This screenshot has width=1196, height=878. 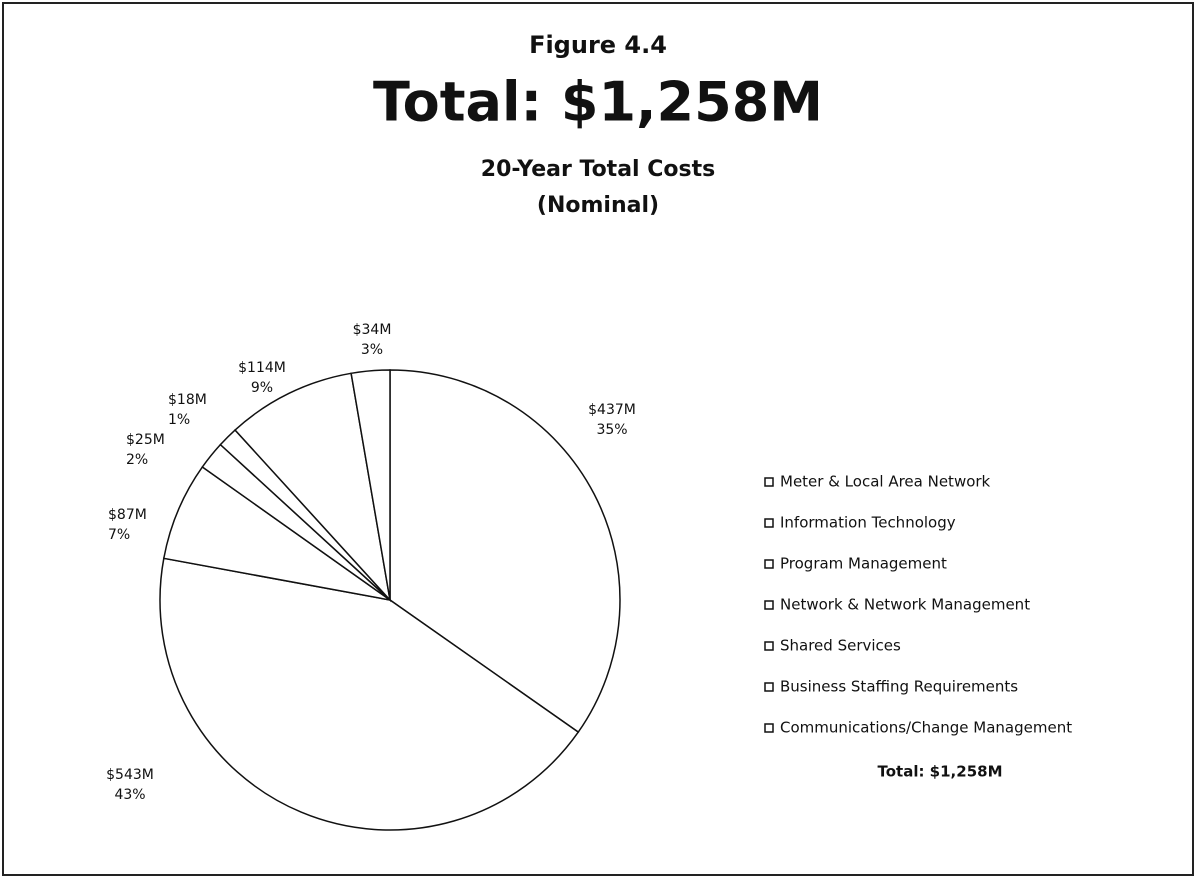 What do you see at coordinates (179, 420) in the screenshot?
I see `percent-label: 1%` at bounding box center [179, 420].